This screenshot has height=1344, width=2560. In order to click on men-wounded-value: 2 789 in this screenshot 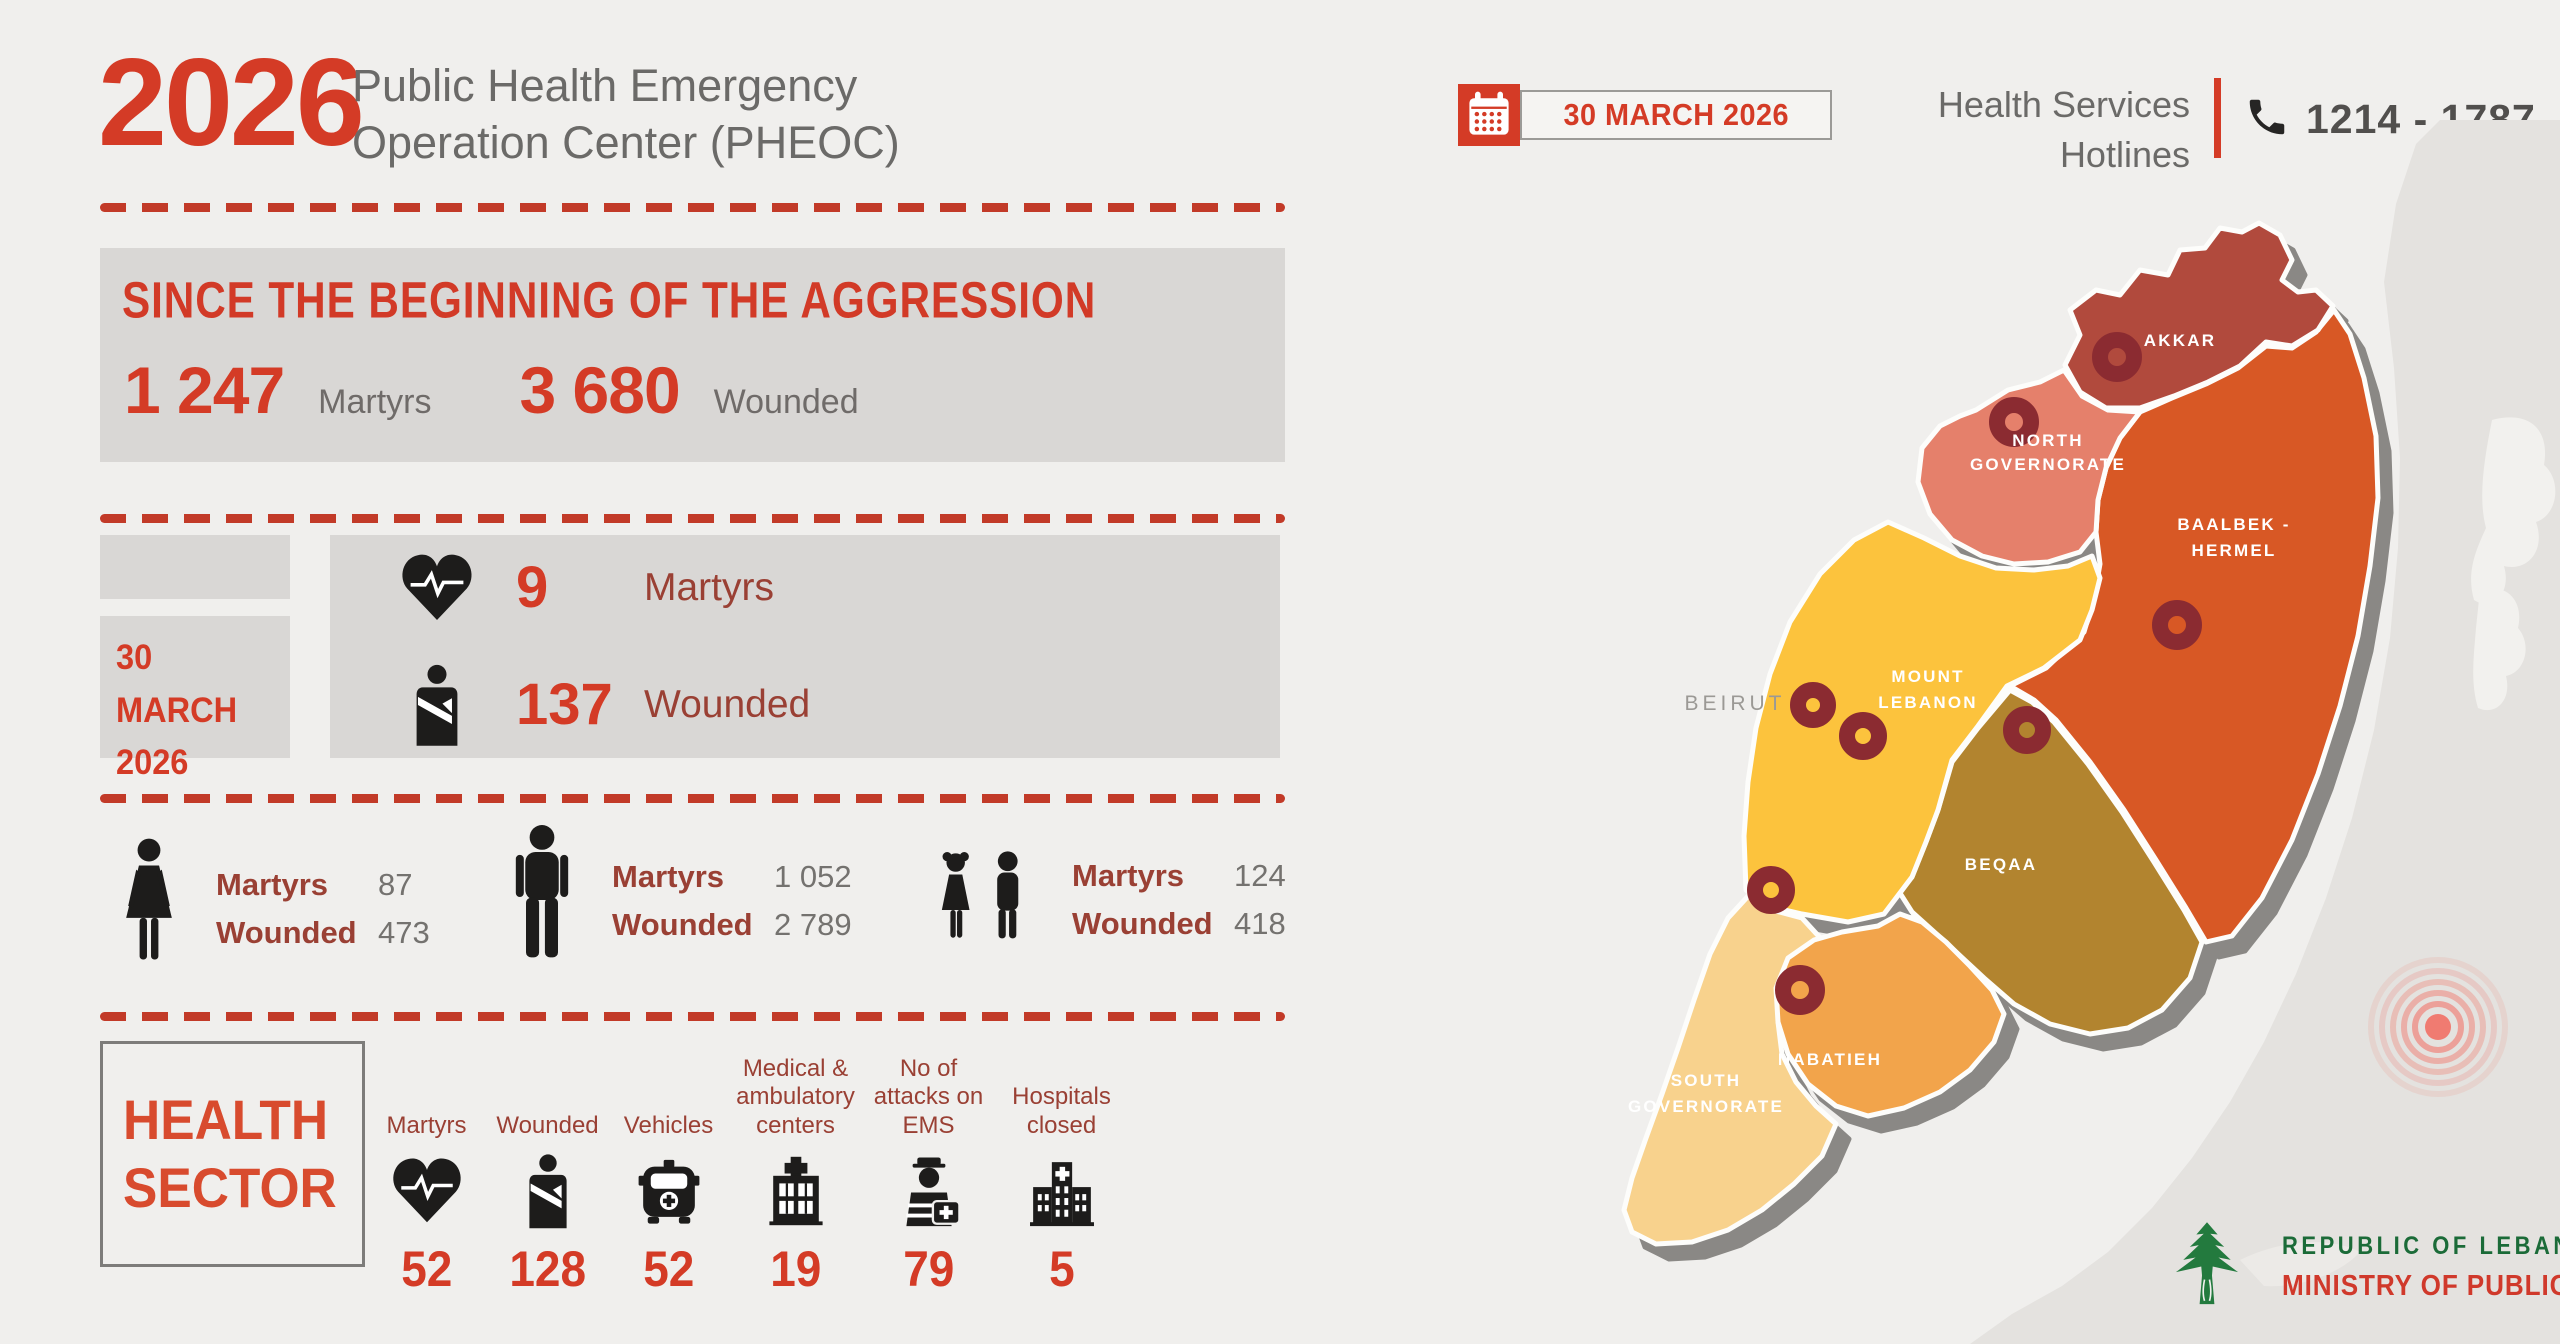, I will do `click(813, 924)`.